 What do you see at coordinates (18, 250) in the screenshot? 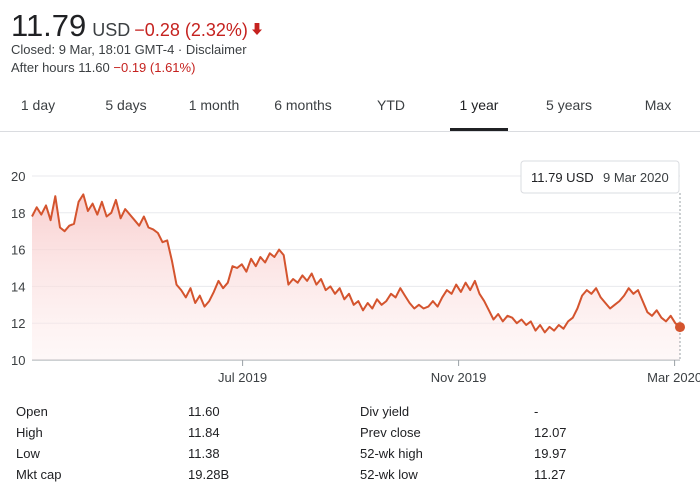
I see `y-tick-label: 16` at bounding box center [18, 250].